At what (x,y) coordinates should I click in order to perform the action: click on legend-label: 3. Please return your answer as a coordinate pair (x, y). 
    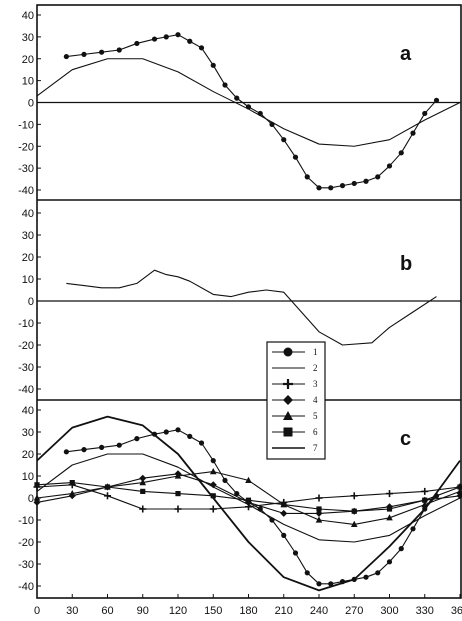
    Looking at the image, I should click on (315, 384).